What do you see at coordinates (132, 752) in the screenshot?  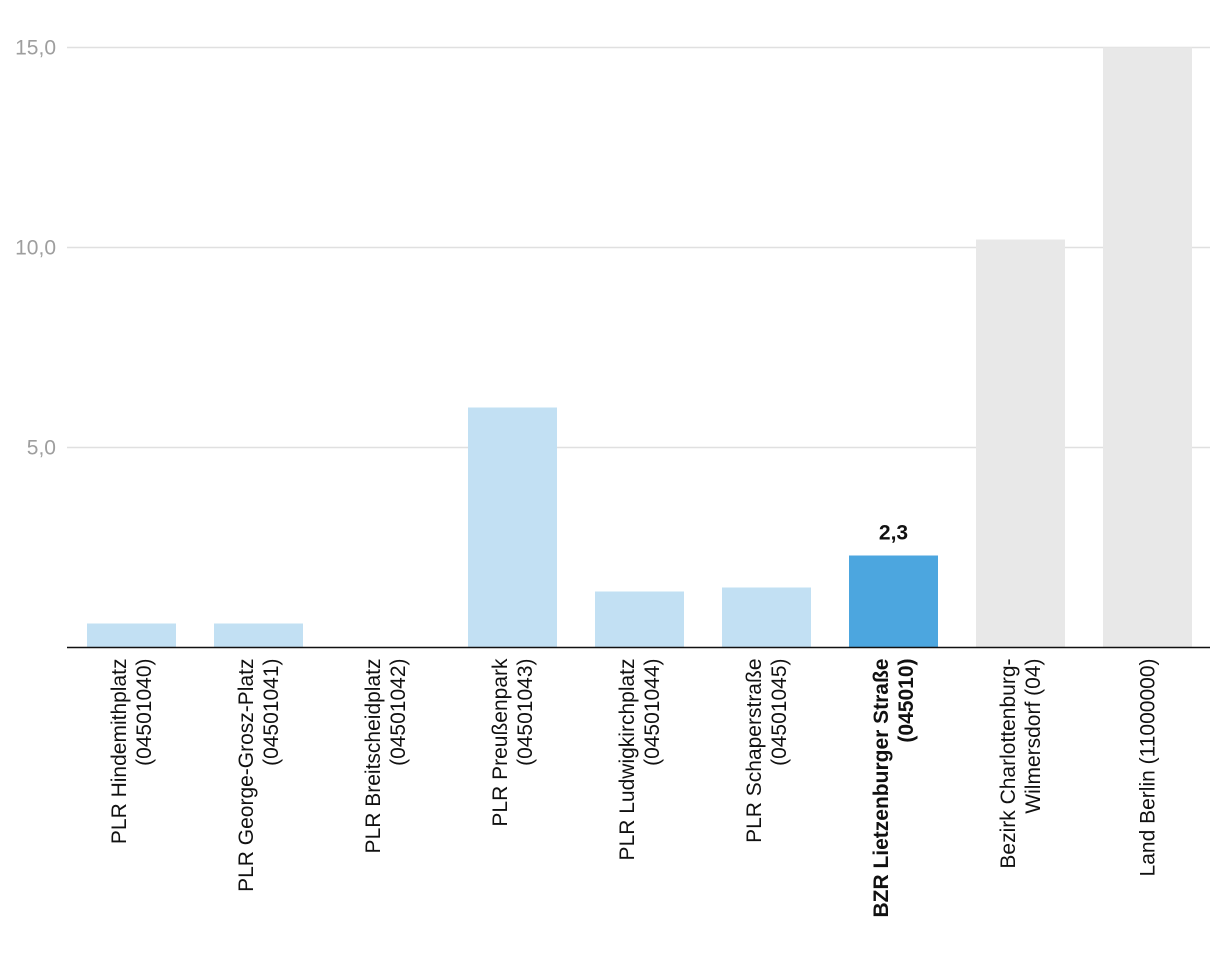 I see `category-label-group: PLR Hindemithplatz (04501040)` at bounding box center [132, 752].